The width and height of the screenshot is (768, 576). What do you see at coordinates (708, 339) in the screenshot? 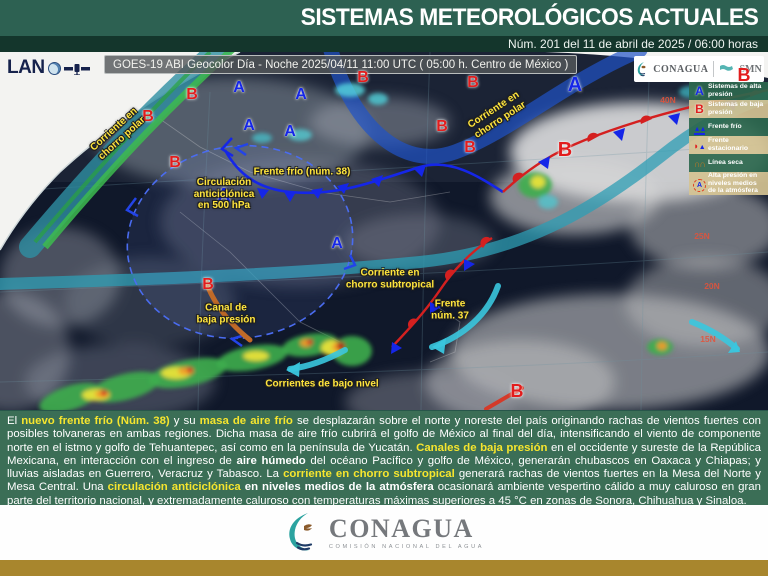
I see `latitude-label: 15N` at bounding box center [708, 339].